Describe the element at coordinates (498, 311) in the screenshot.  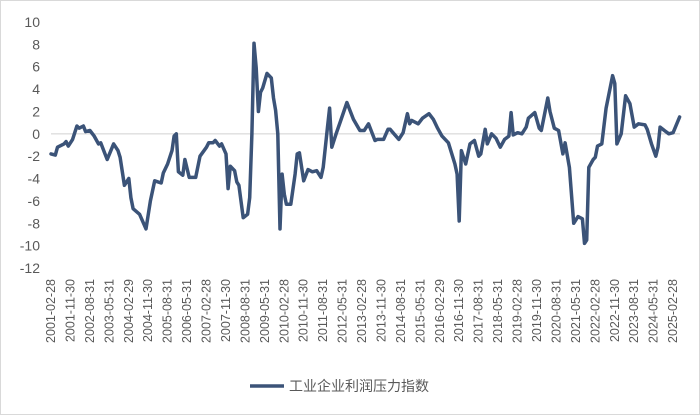
I see `x-tick-label: 2018-05-31` at that location.